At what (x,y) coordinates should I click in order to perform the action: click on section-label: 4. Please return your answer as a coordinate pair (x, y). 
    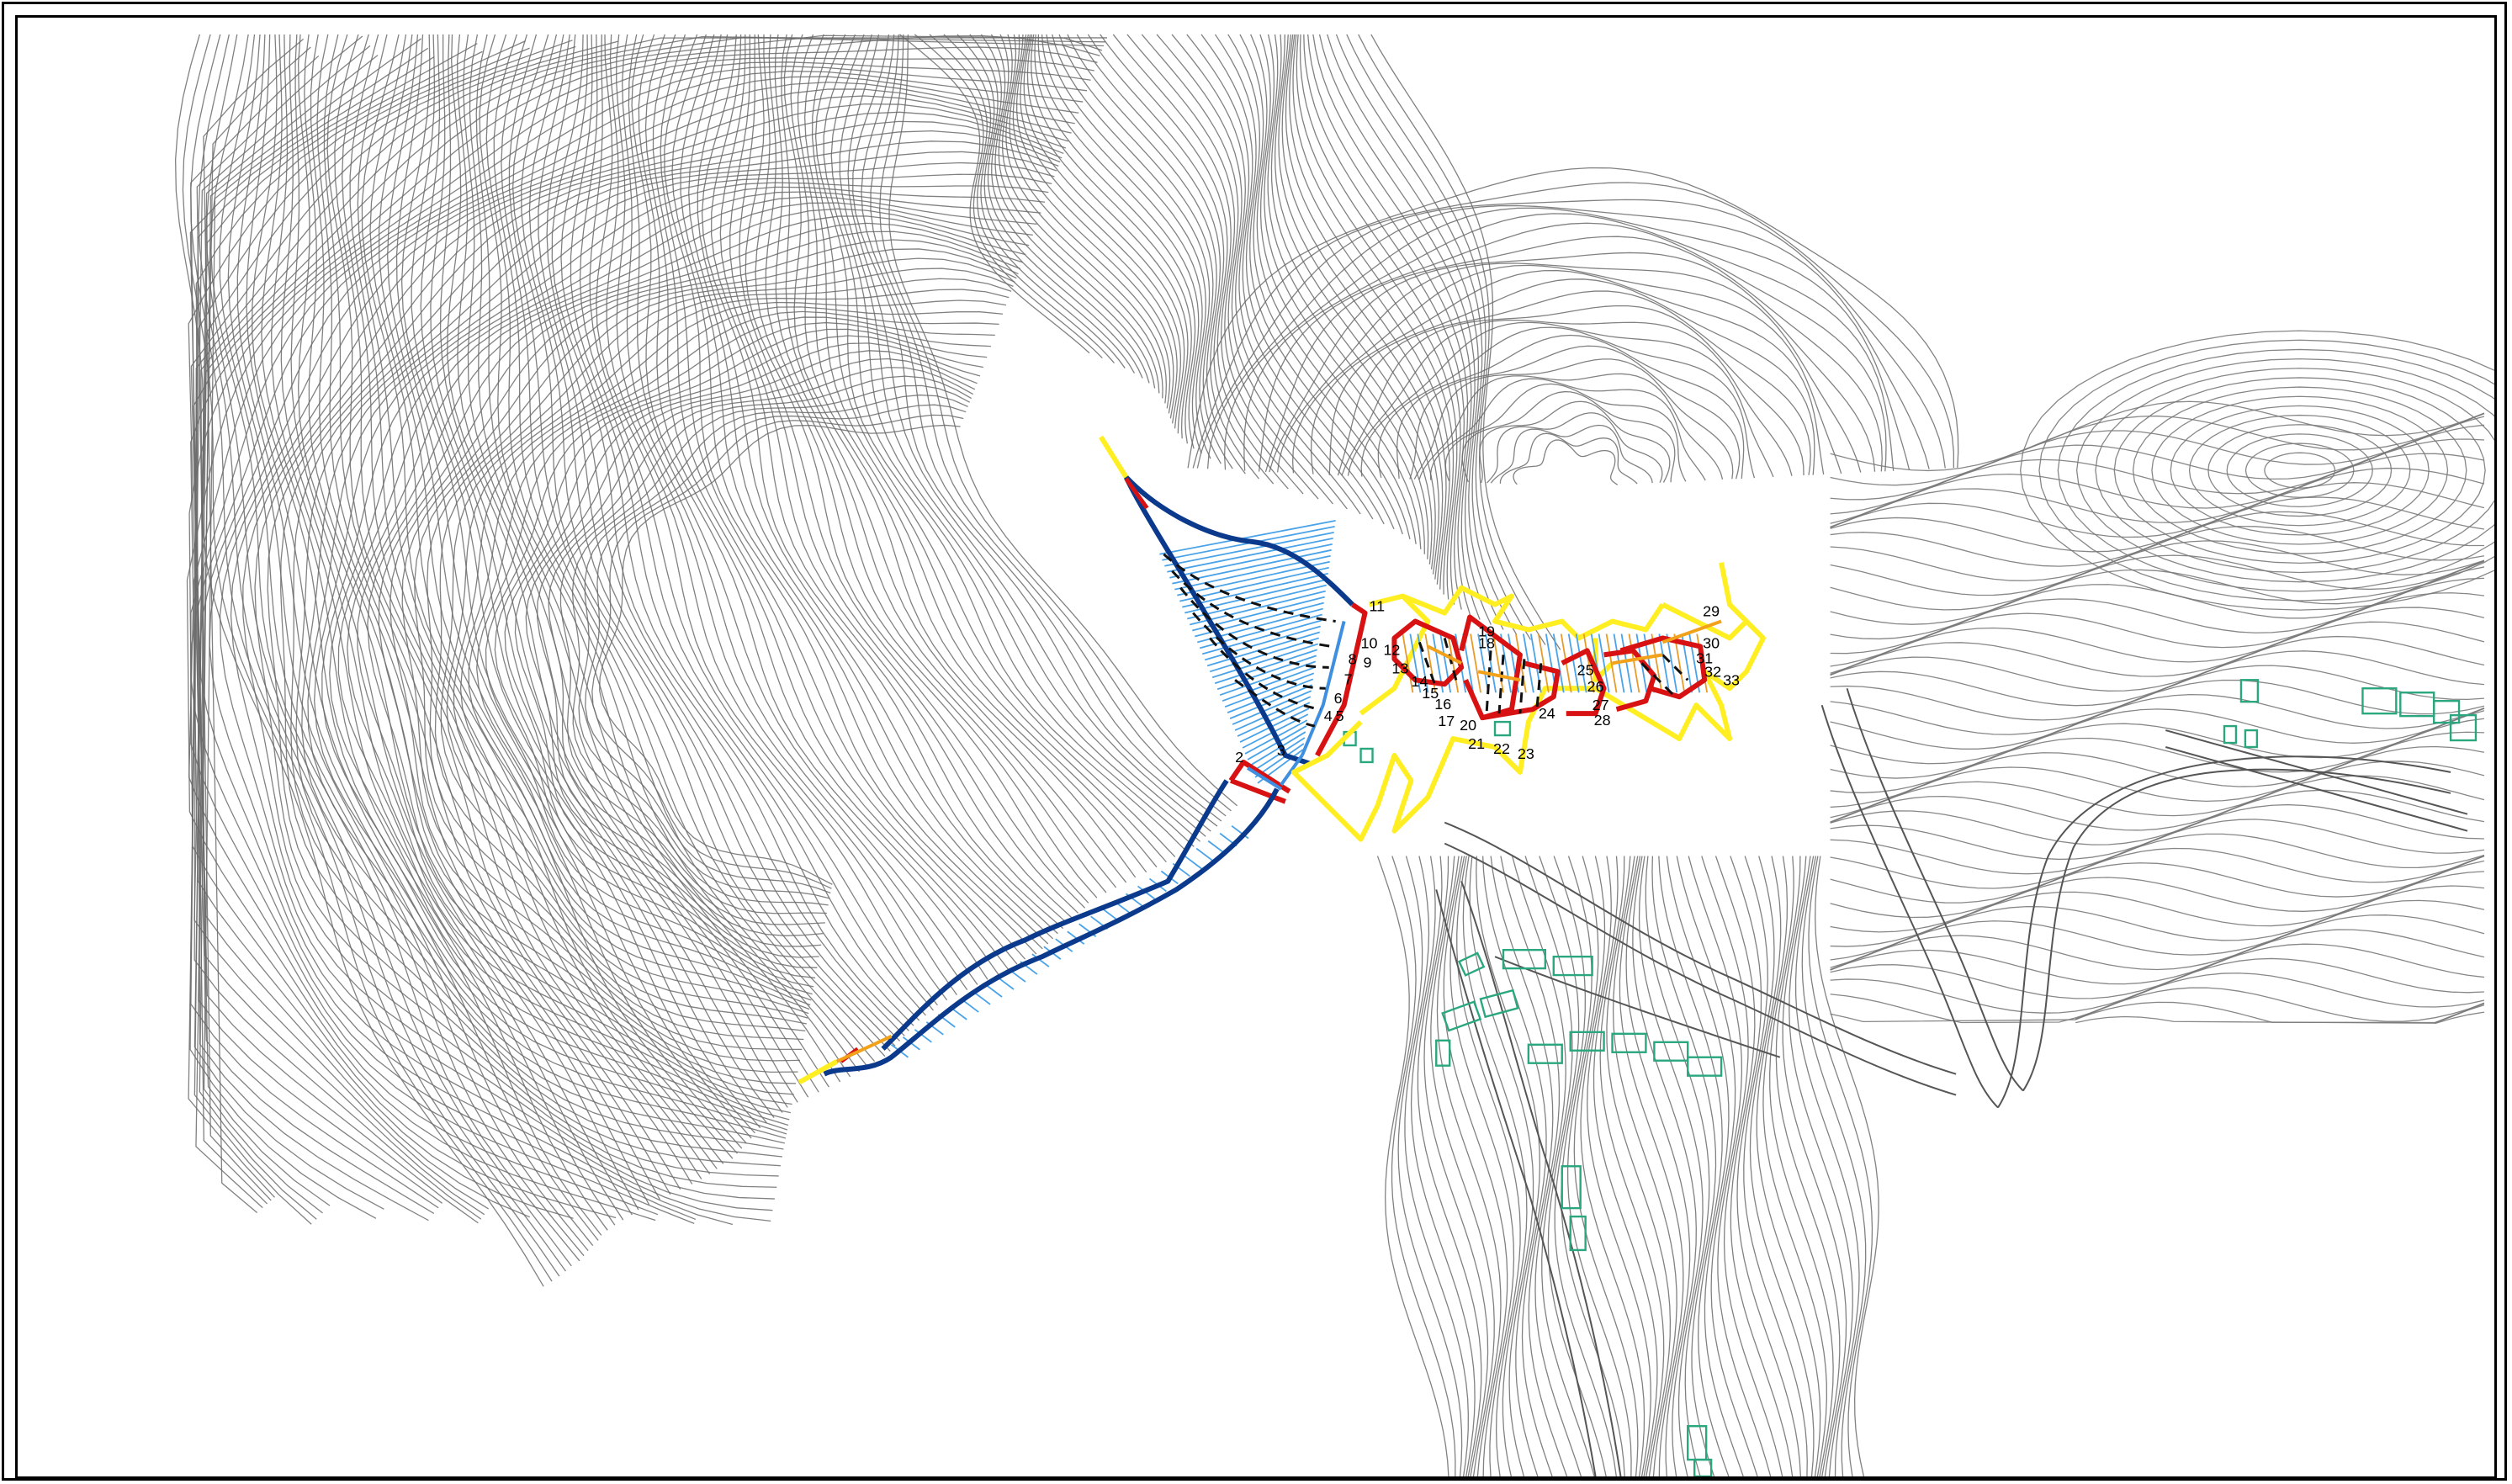
    Looking at the image, I should click on (1328, 716).